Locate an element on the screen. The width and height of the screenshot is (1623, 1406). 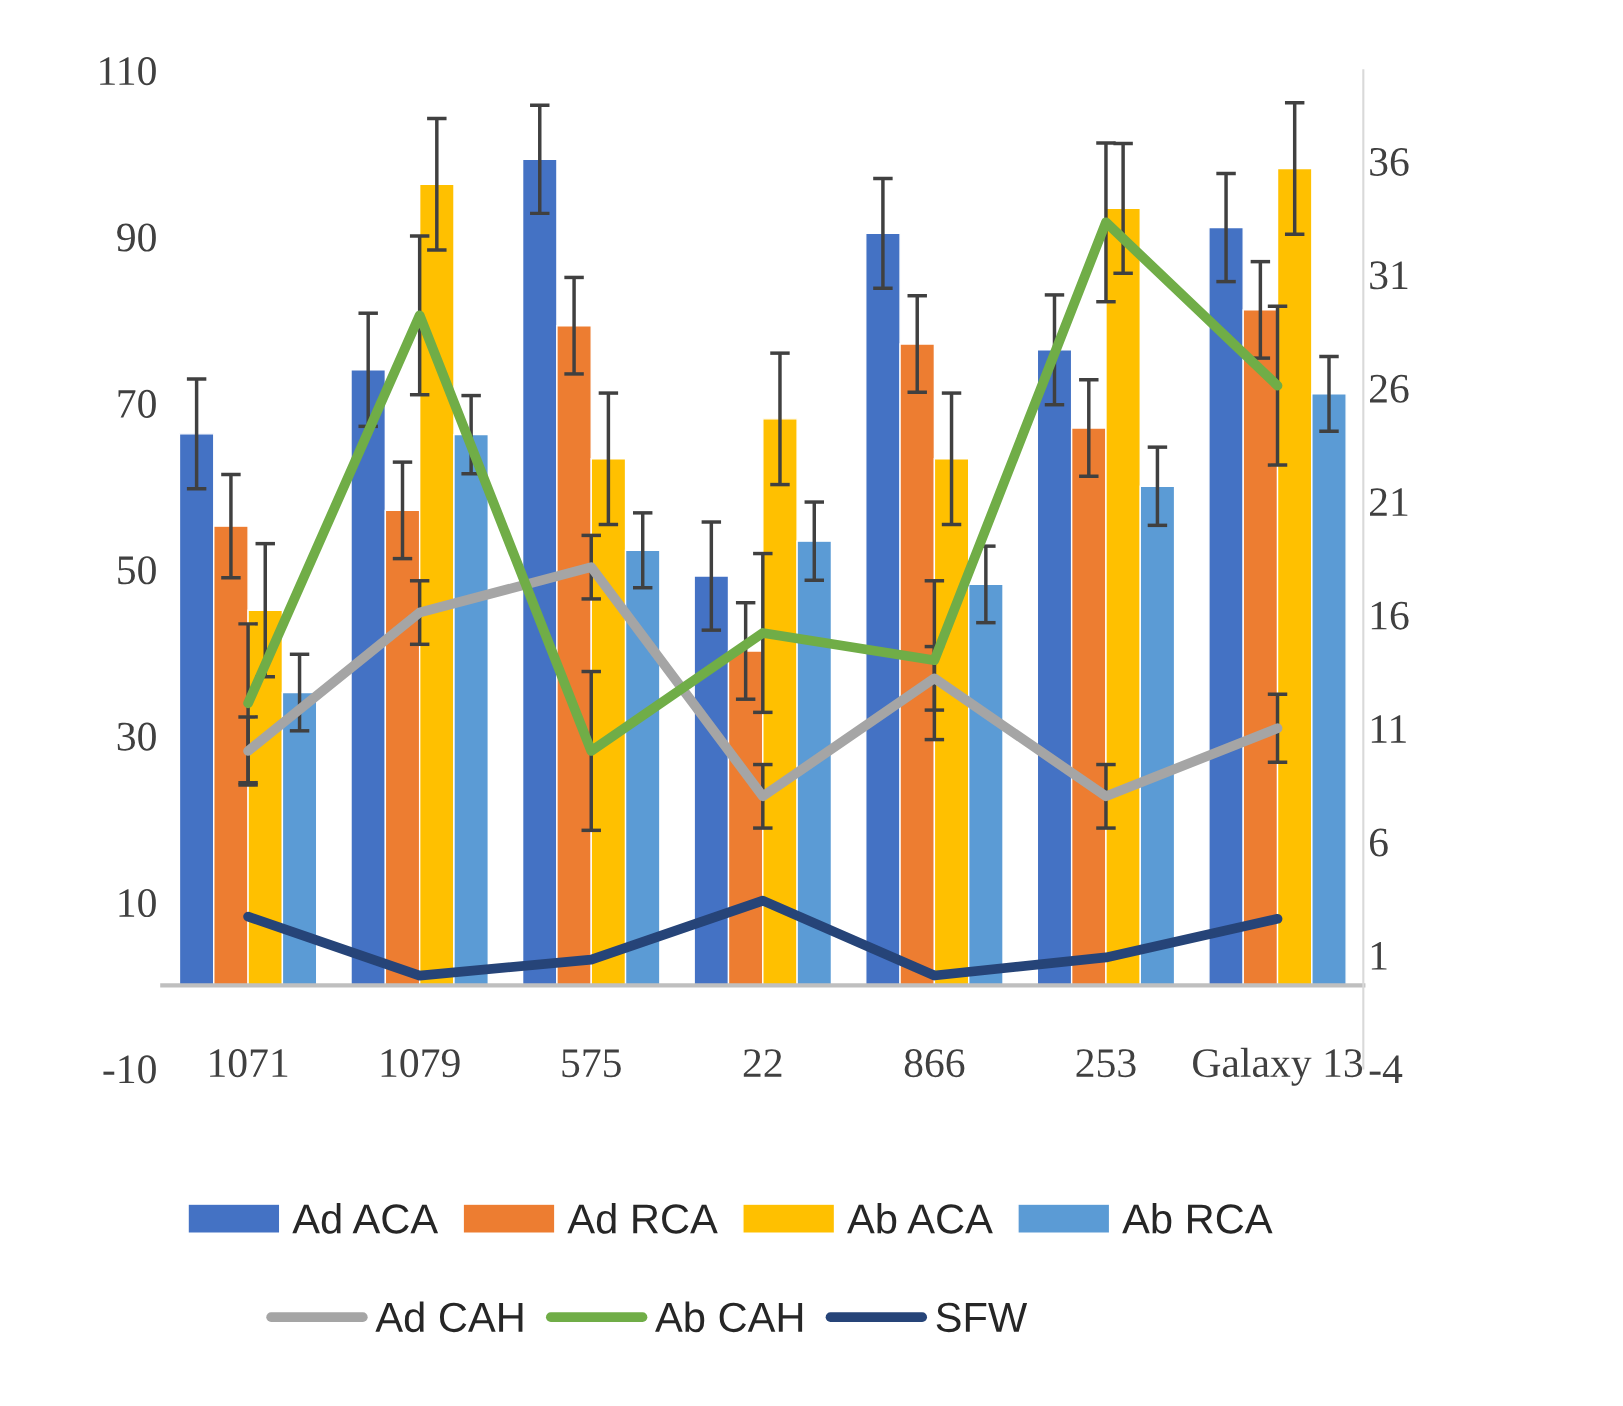
y-tick-label: 10 is located at coordinates (137, 903).